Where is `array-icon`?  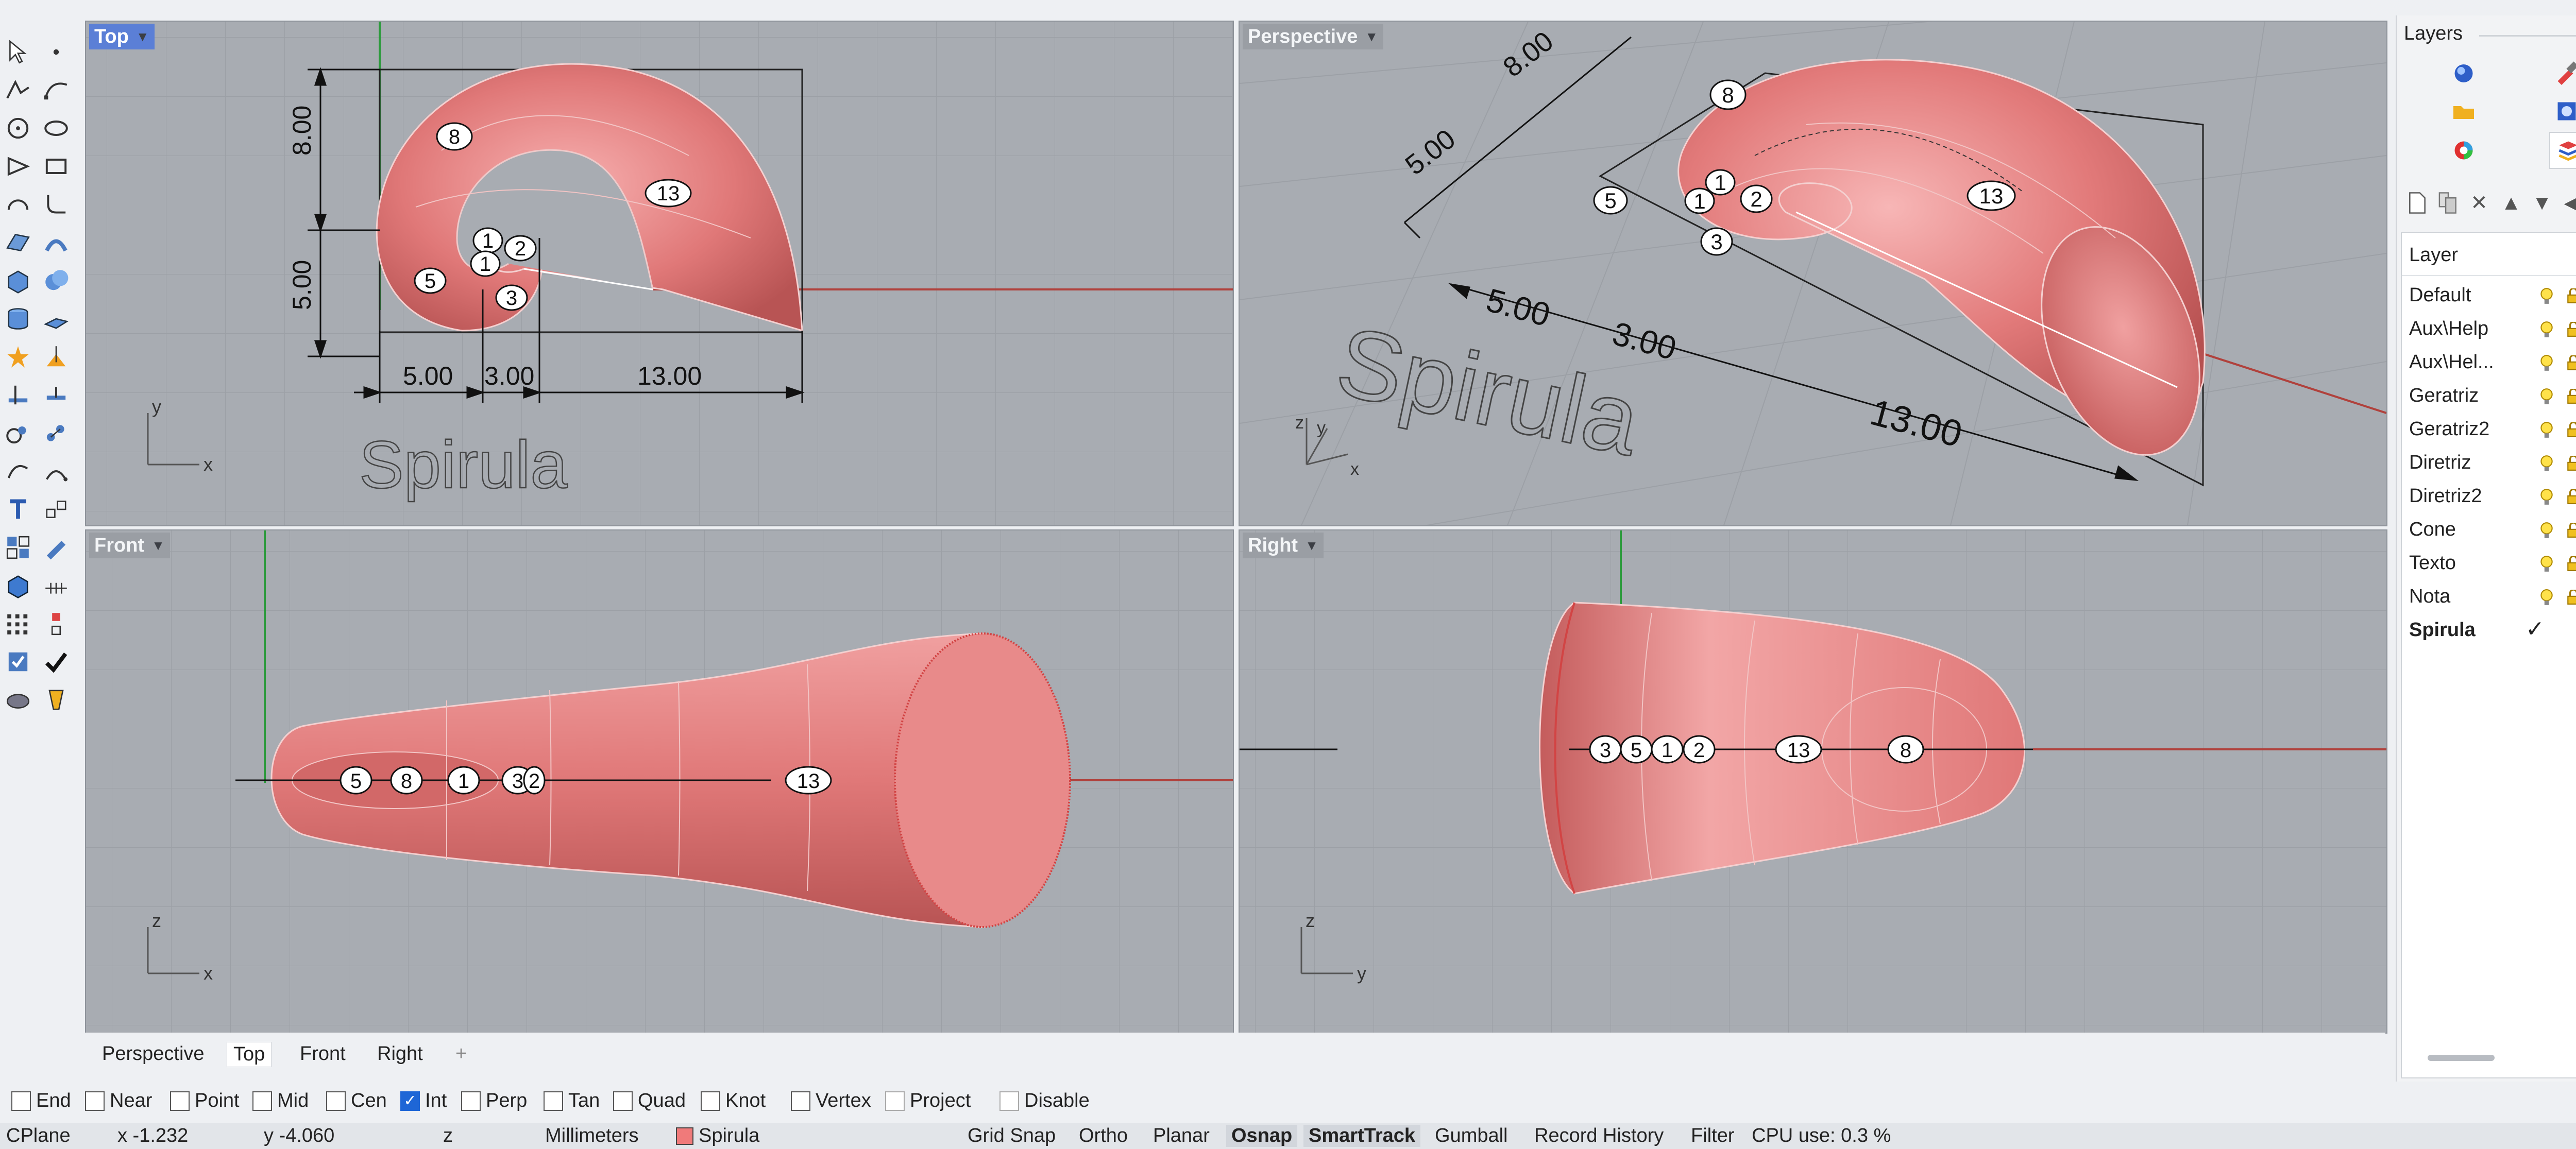 array-icon is located at coordinates (18, 624).